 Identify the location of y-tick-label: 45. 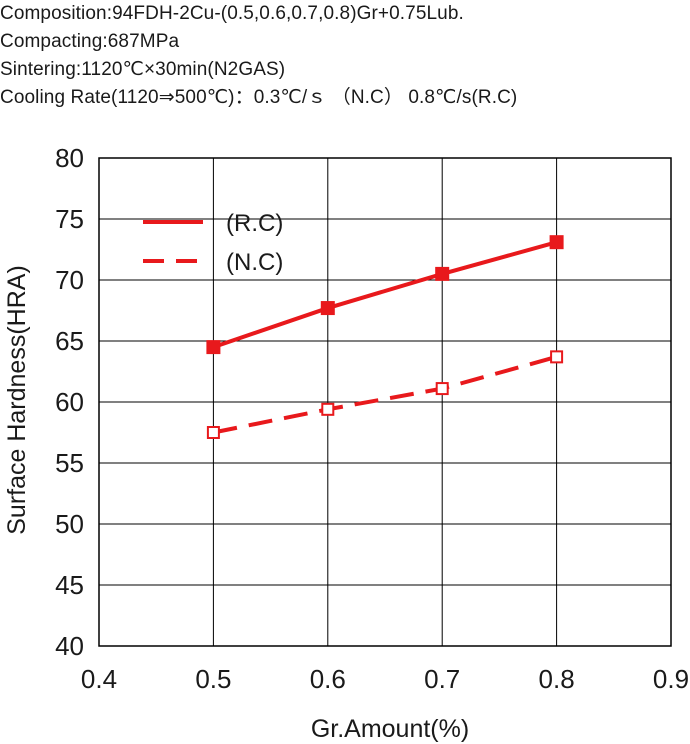
(69, 585).